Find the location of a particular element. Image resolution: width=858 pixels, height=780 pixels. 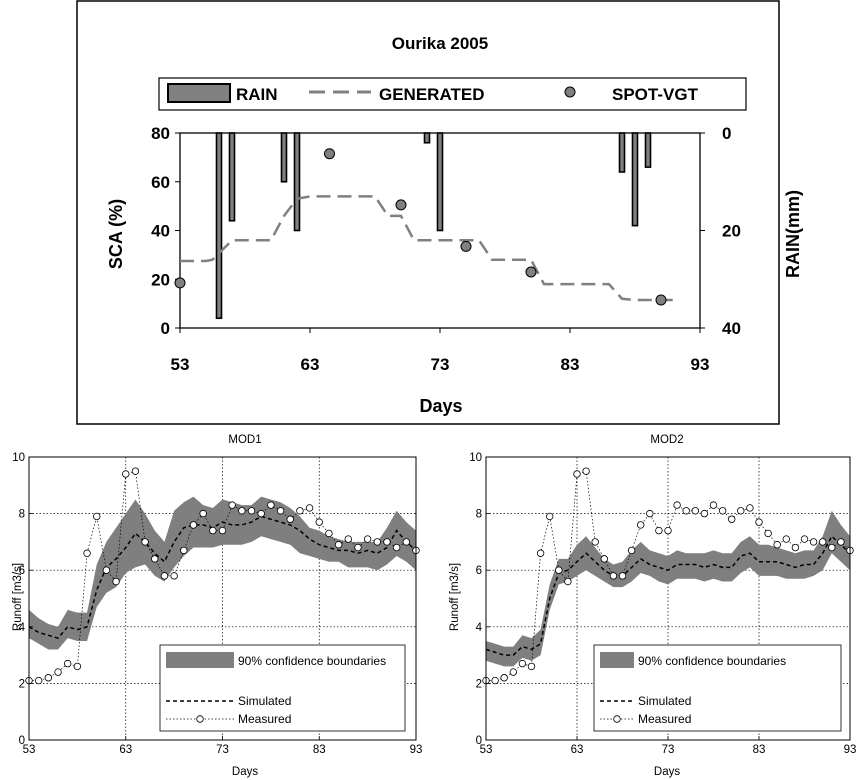

mod2-x-tick-label: 73 is located at coordinates (668, 750).